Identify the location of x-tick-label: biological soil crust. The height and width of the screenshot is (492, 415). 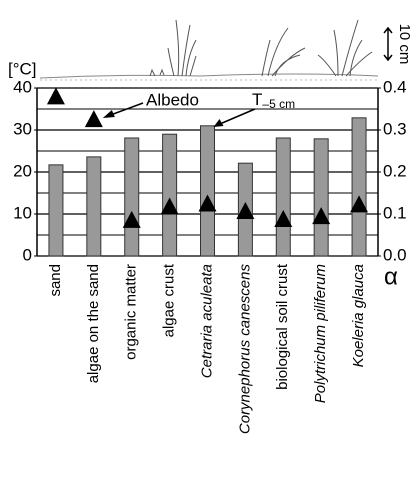
(282, 326).